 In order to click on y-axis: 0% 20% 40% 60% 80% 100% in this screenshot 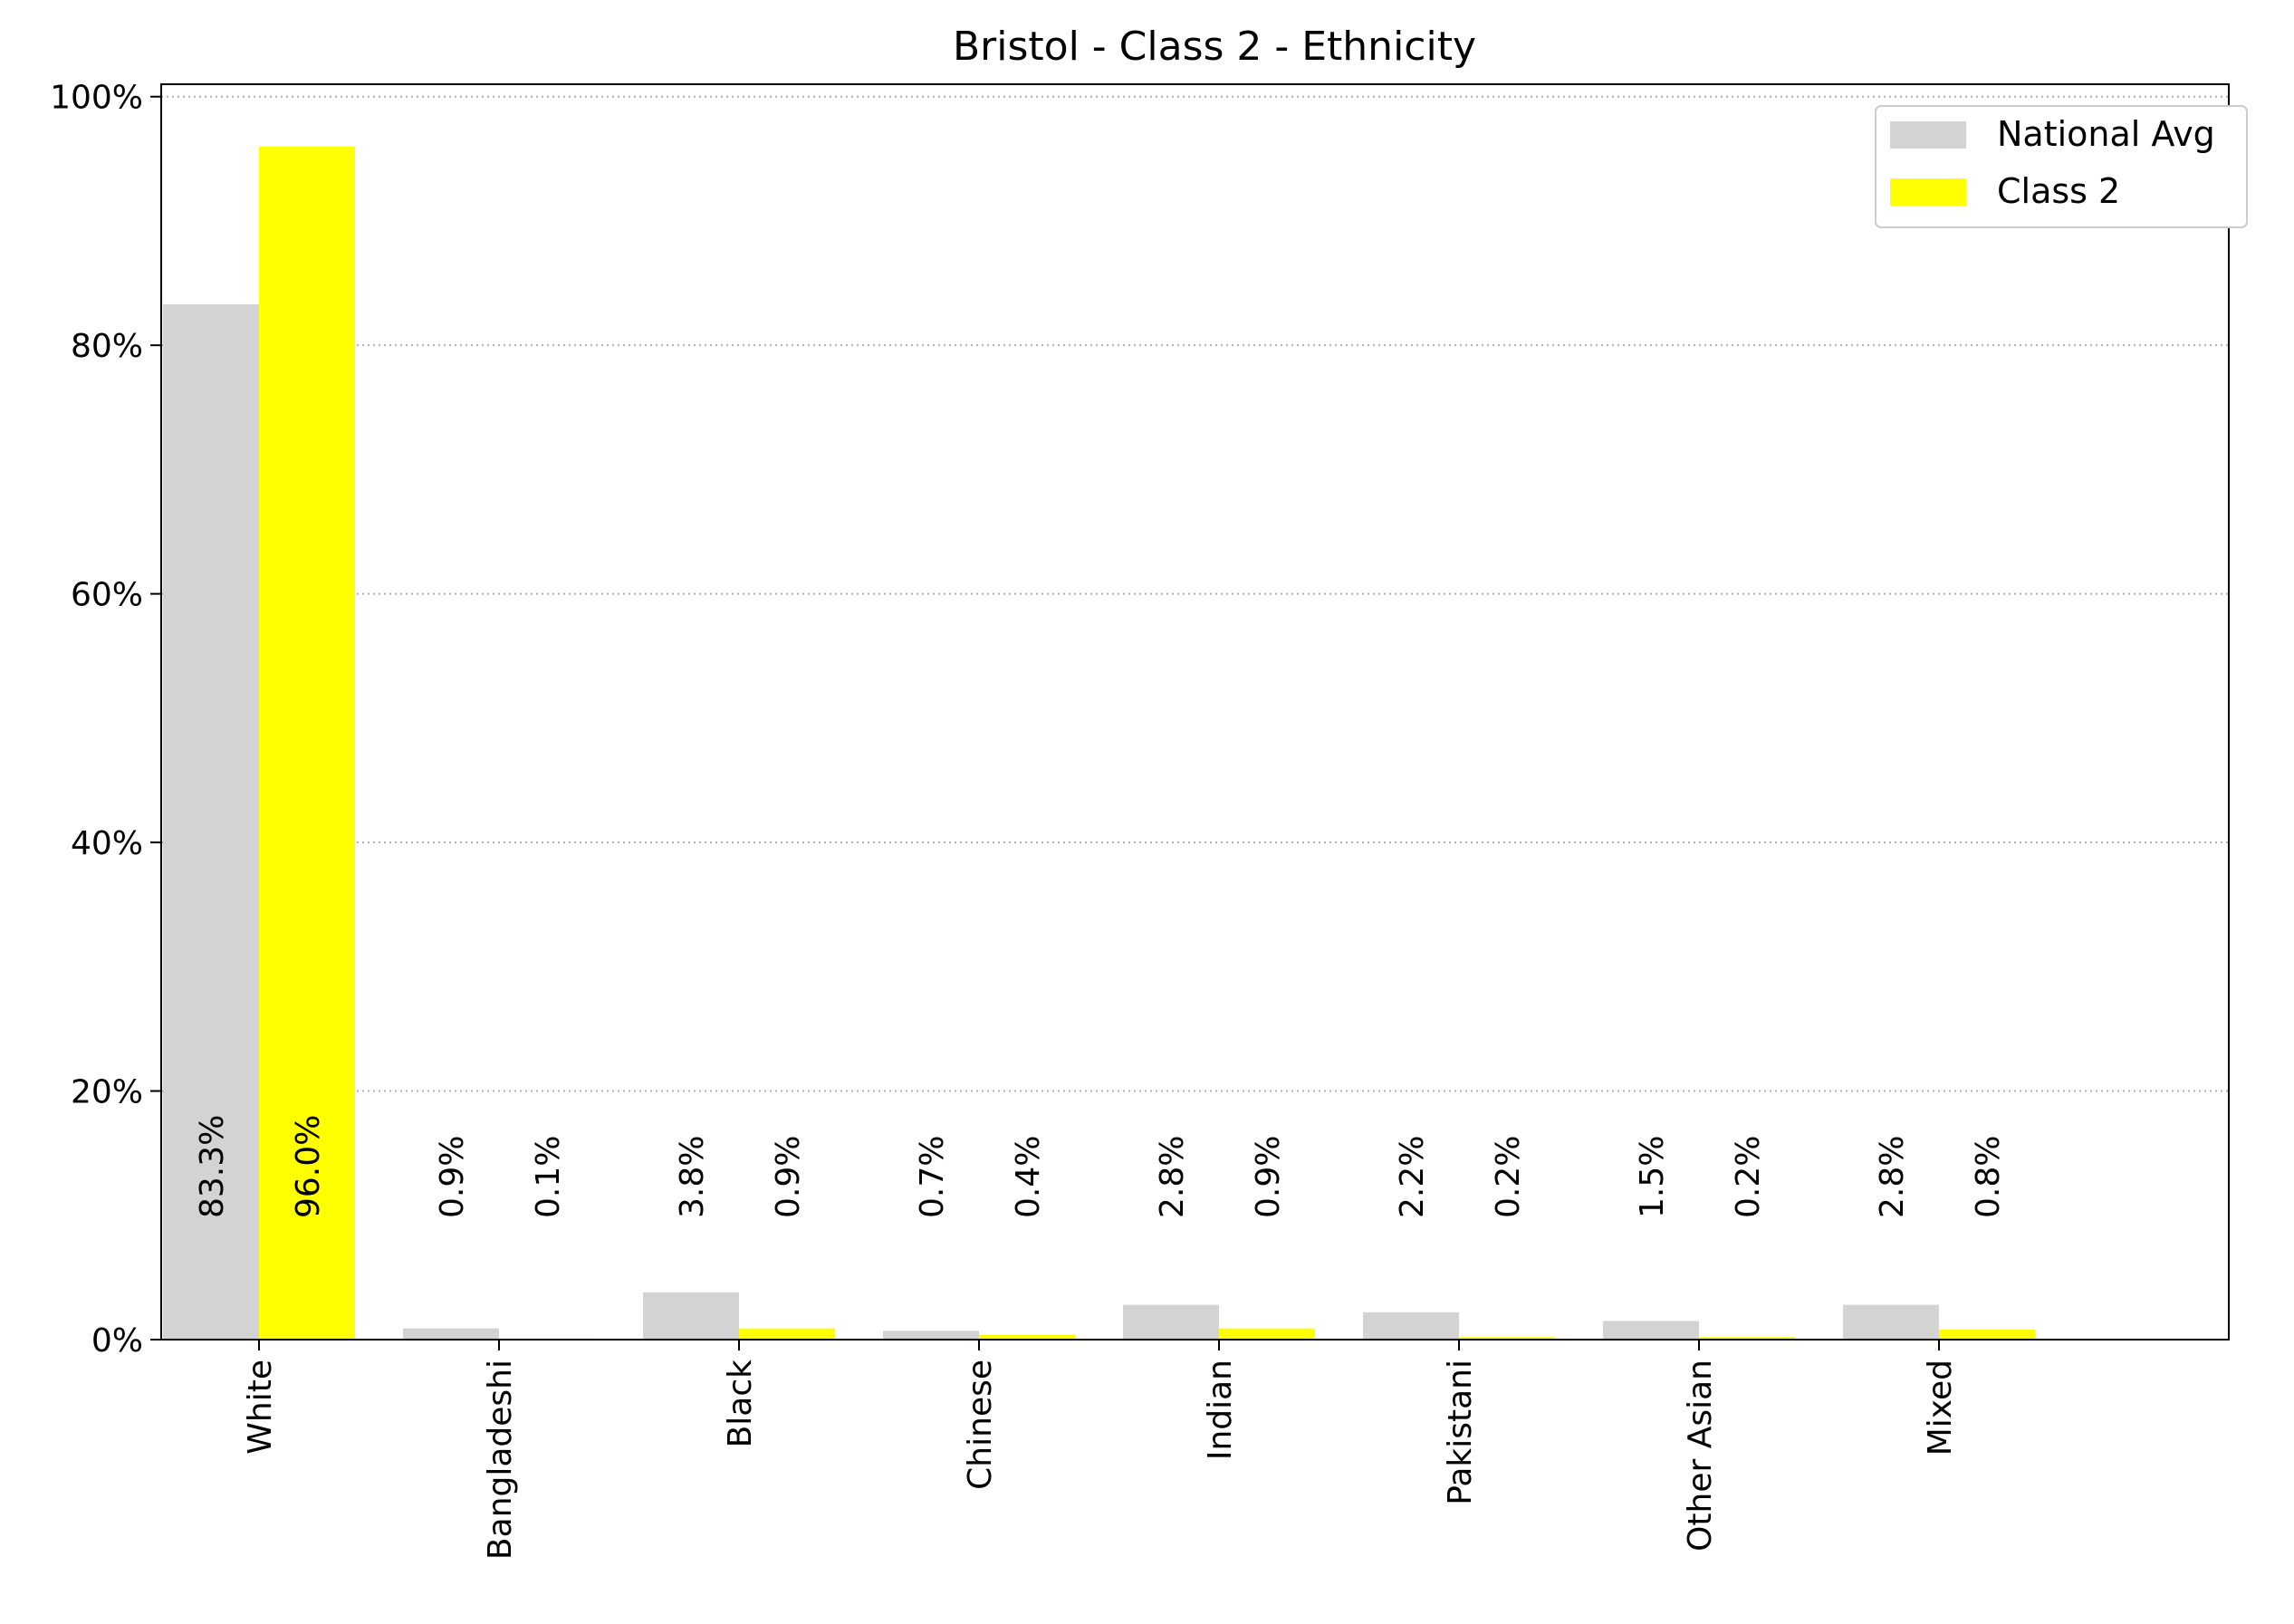, I will do `click(105, 720)`.